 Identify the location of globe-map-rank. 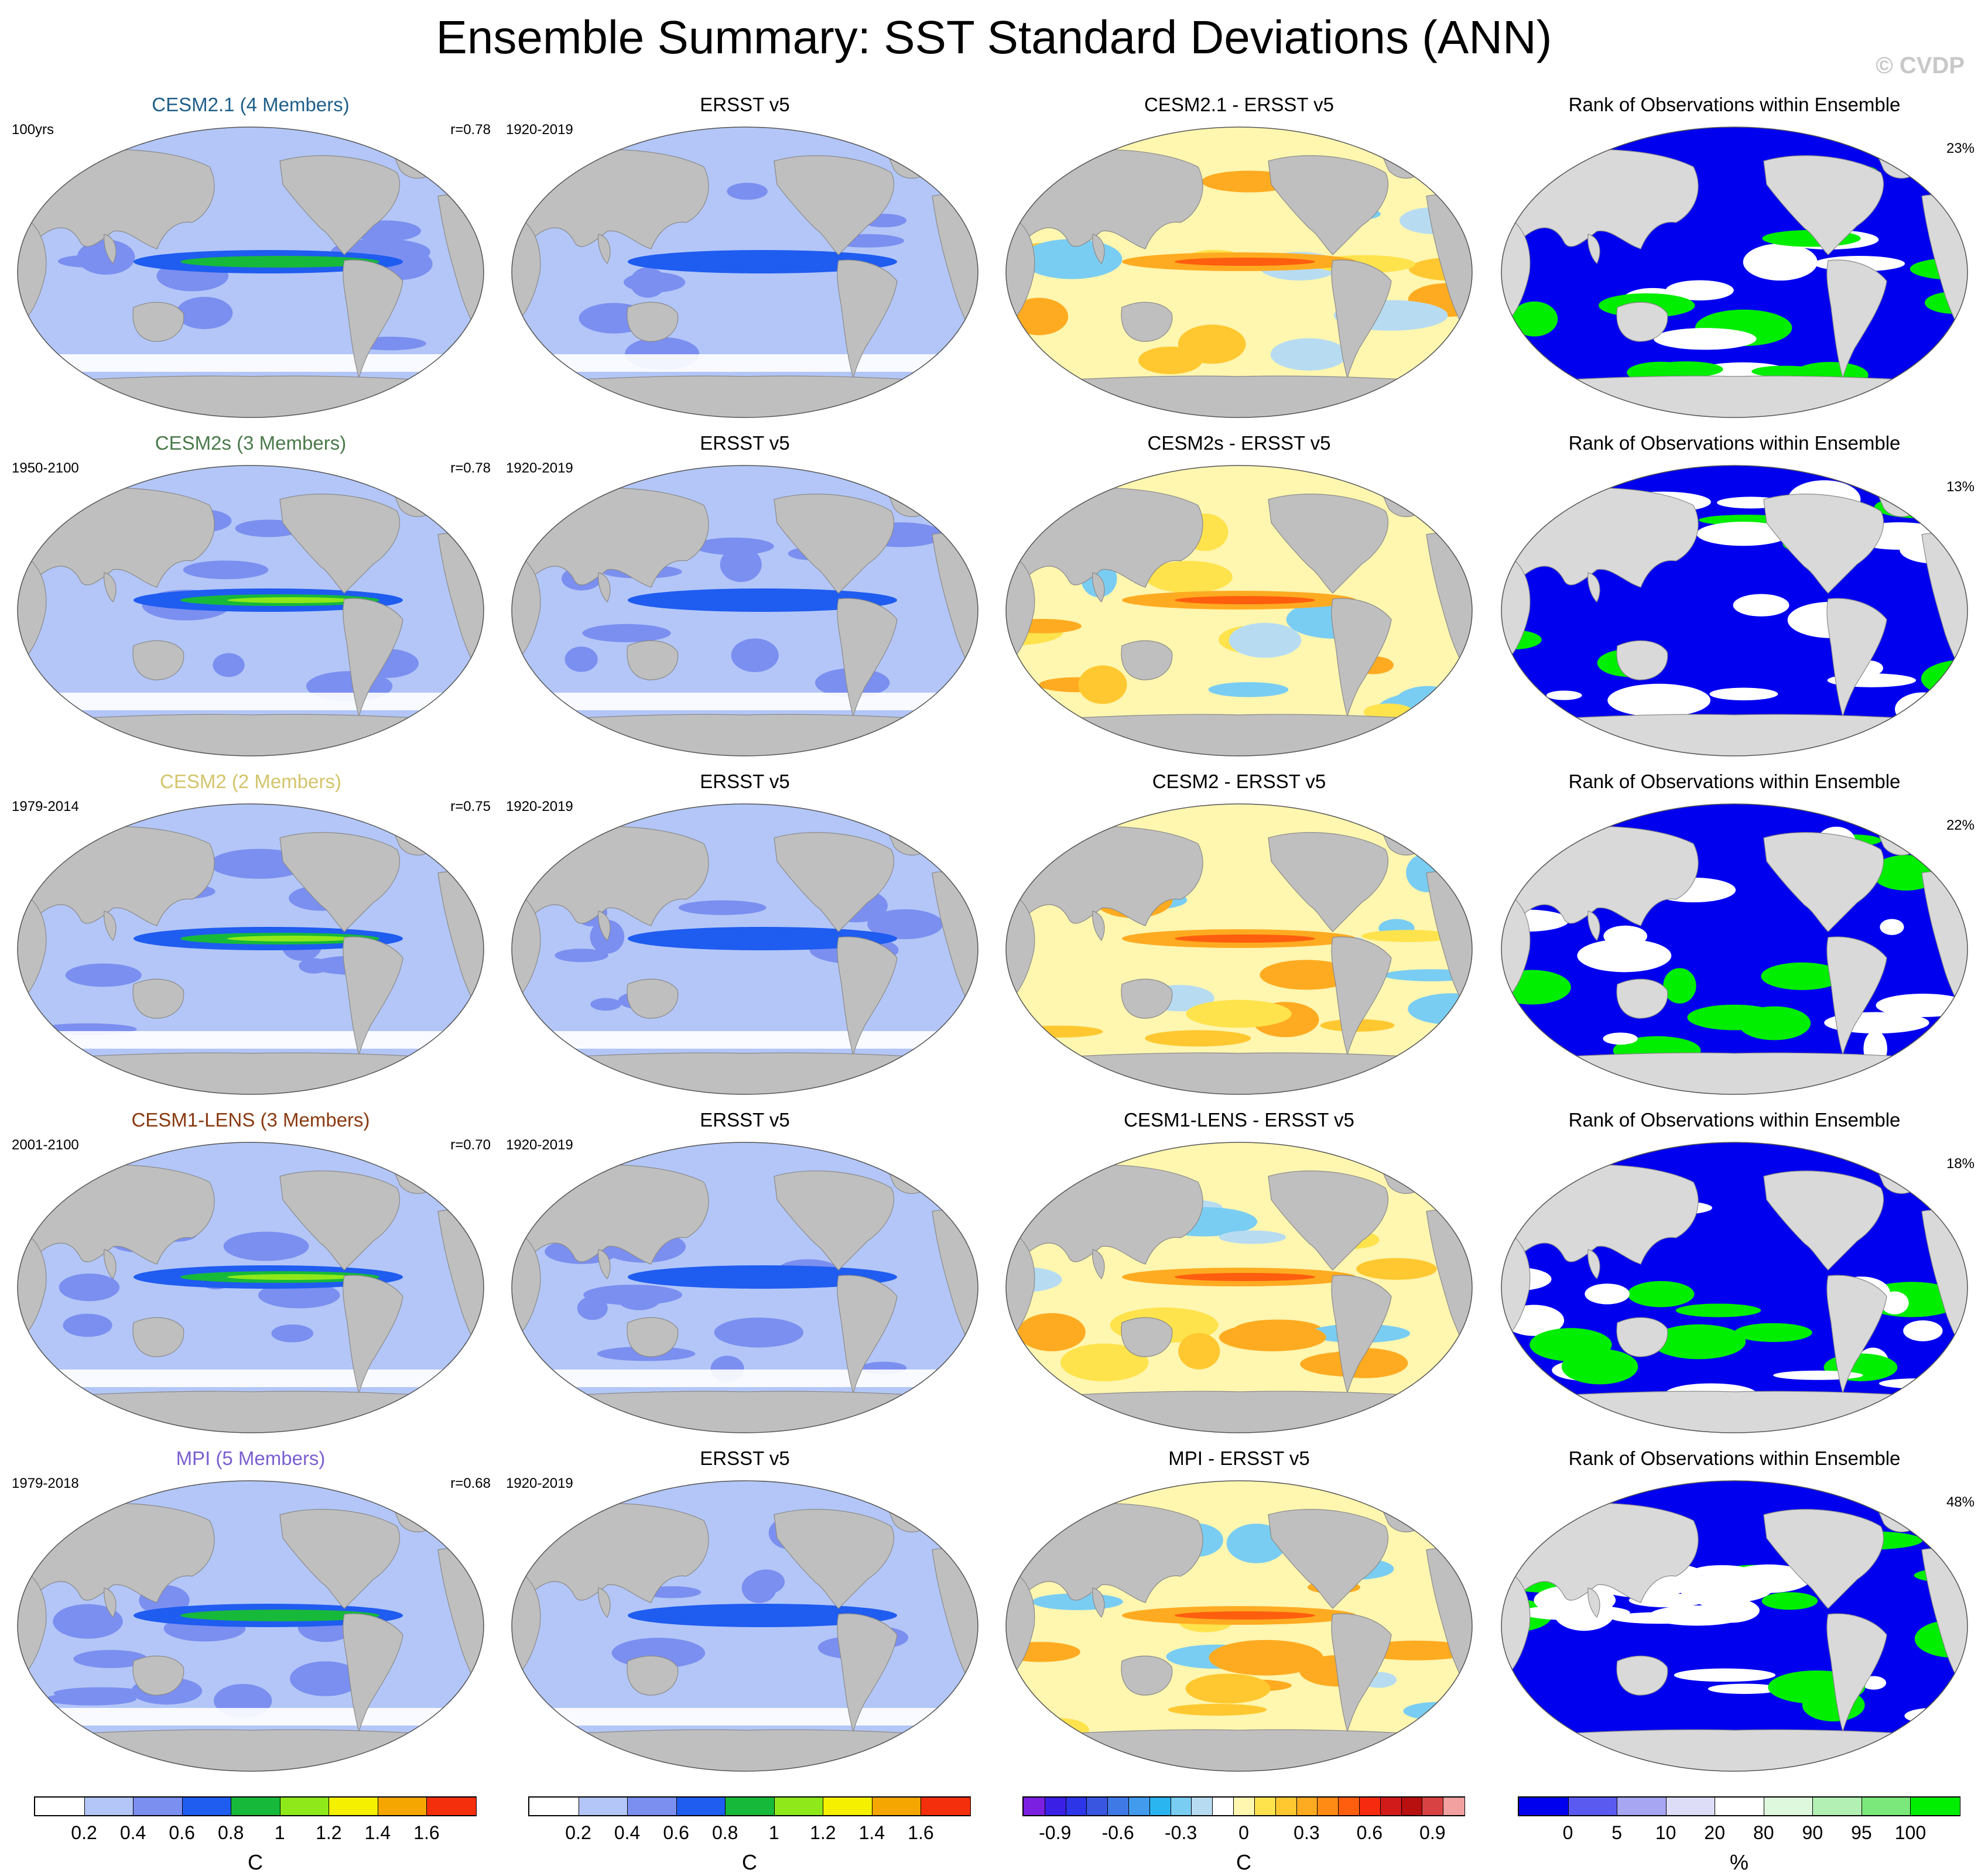
(1735, 949).